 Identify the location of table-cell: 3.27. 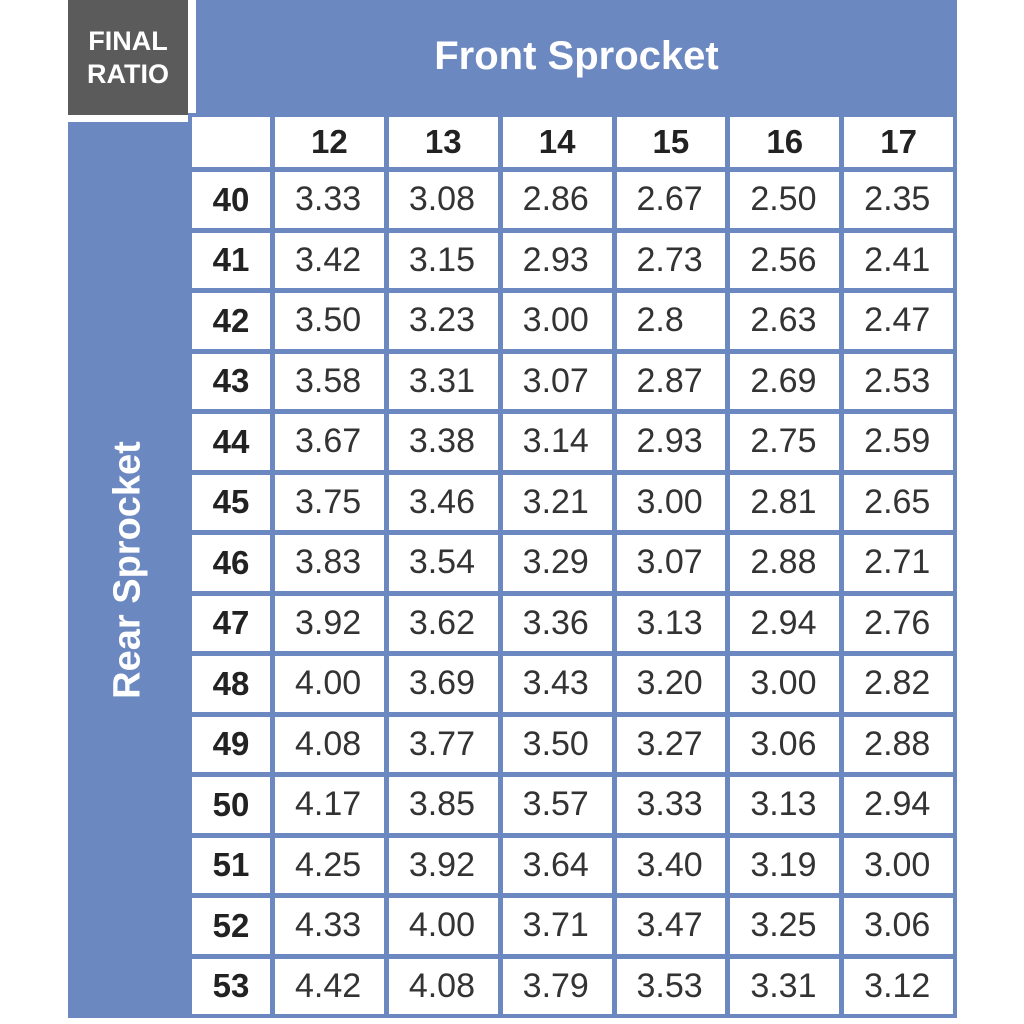
(671, 744).